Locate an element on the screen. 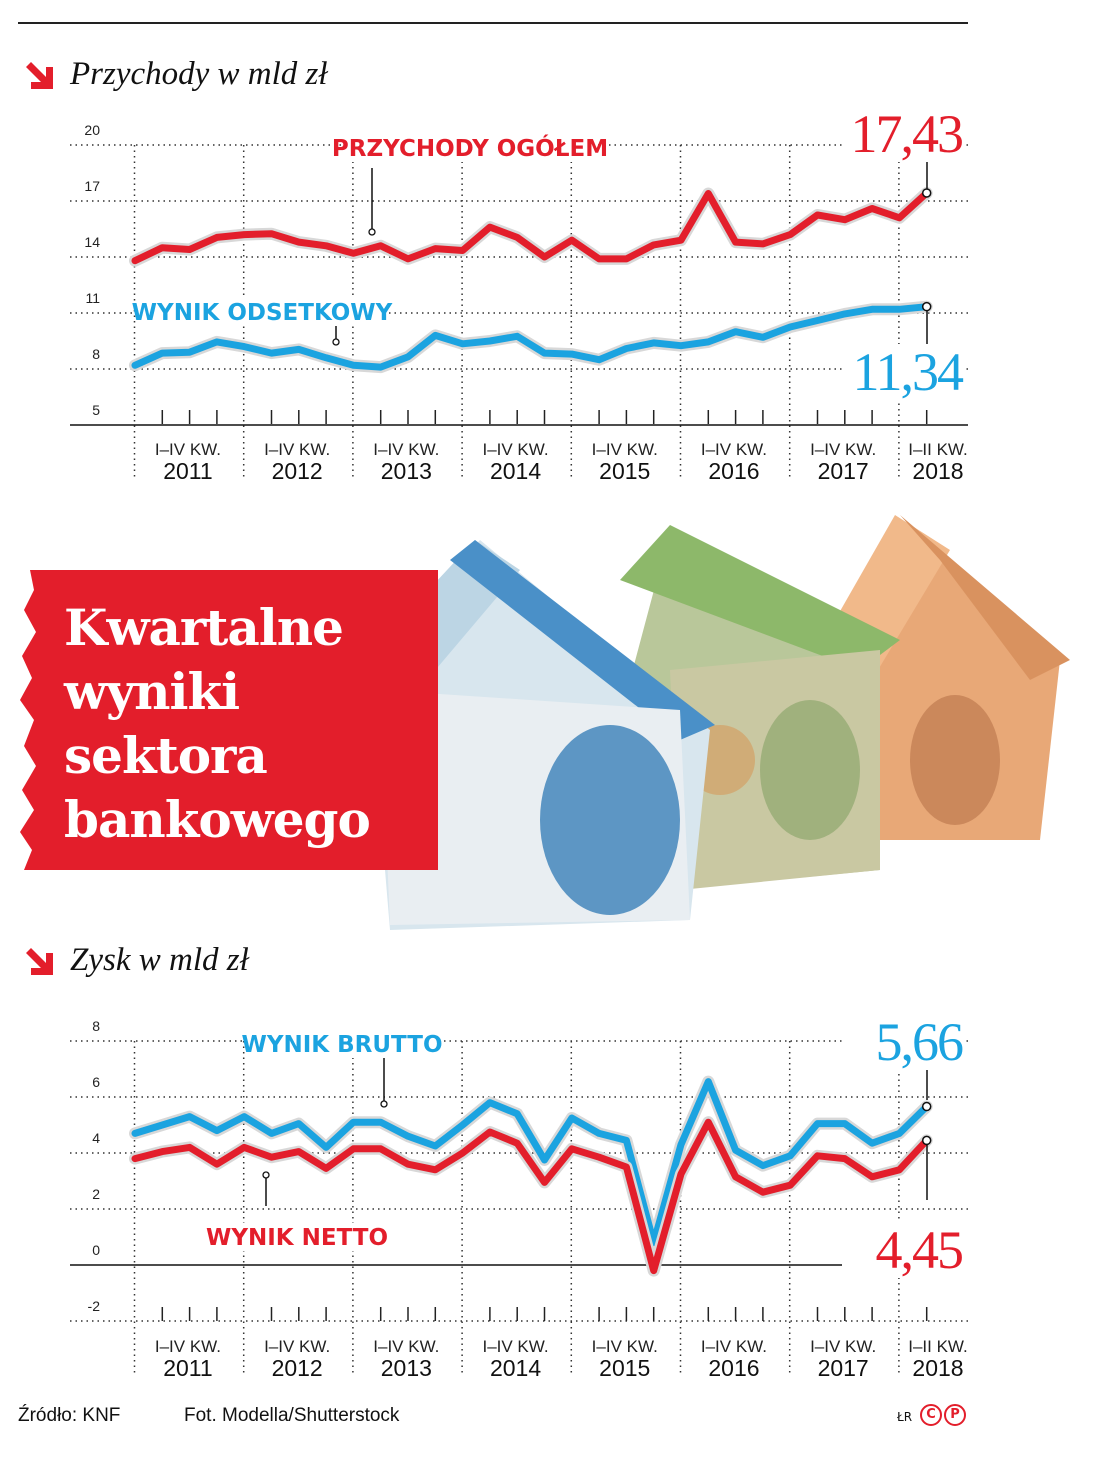 The image size is (1104, 1482). section-title-profit: Zysk w mld zł is located at coordinates (135, 960).